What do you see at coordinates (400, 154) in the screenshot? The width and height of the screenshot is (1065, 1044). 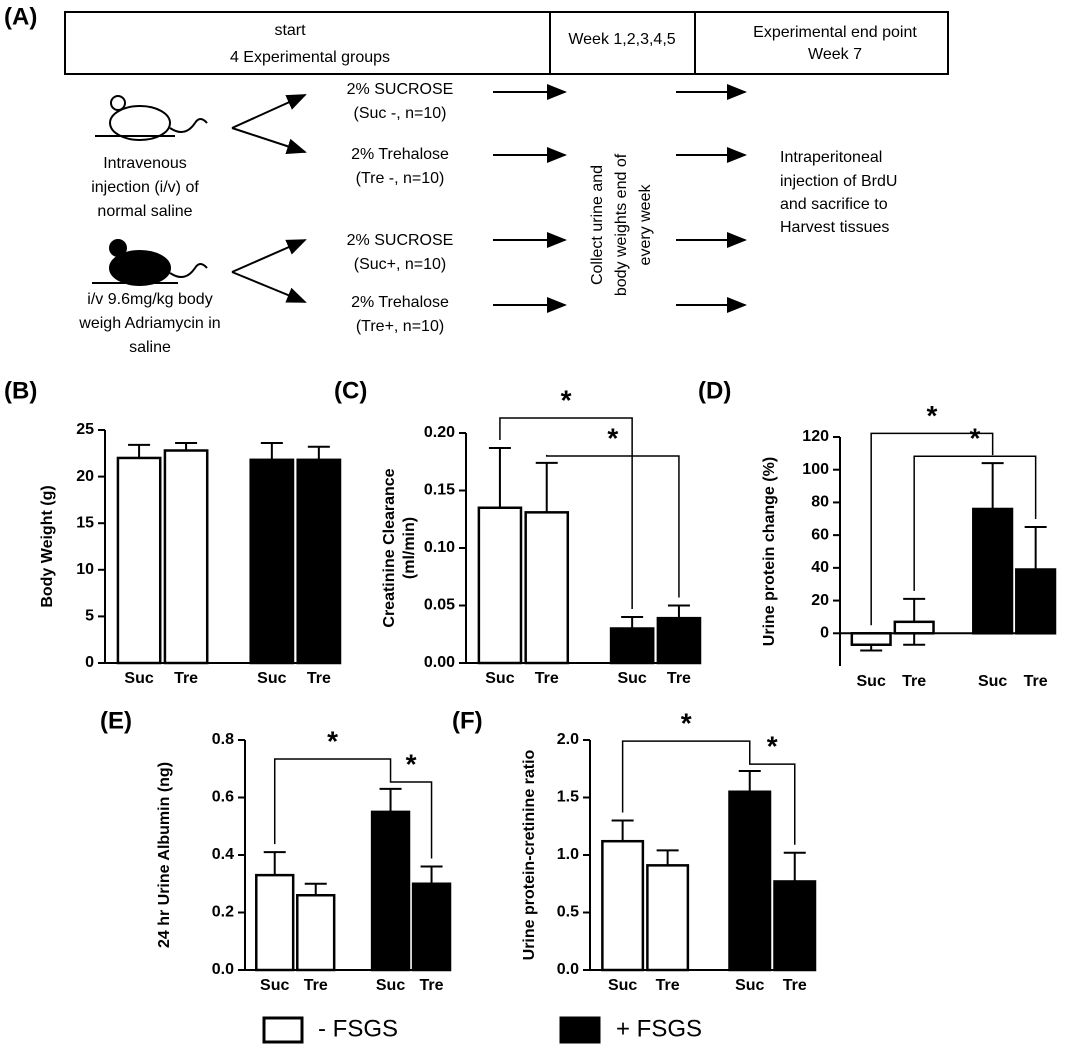 I see `group-name: 2% Trehalose` at bounding box center [400, 154].